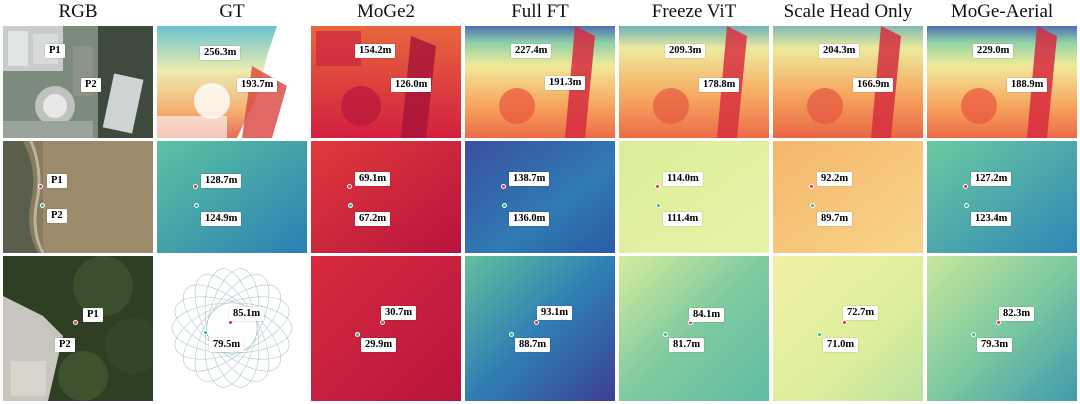 Image resolution: width=1080 pixels, height=404 pixels. I want to click on scalehead-p2-value: 89.7m, so click(835, 219).